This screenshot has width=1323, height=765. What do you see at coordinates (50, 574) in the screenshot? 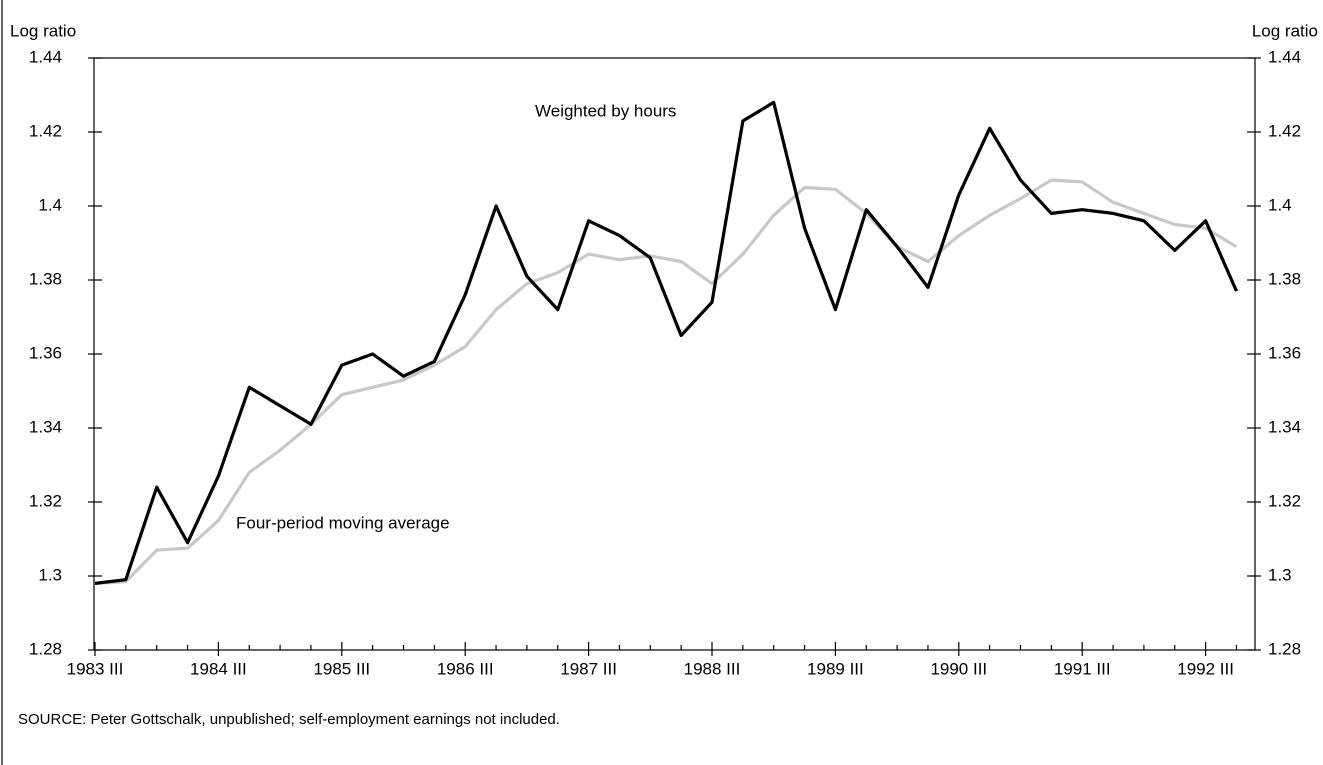
I see `y-tick-label: 1.3` at bounding box center [50, 574].